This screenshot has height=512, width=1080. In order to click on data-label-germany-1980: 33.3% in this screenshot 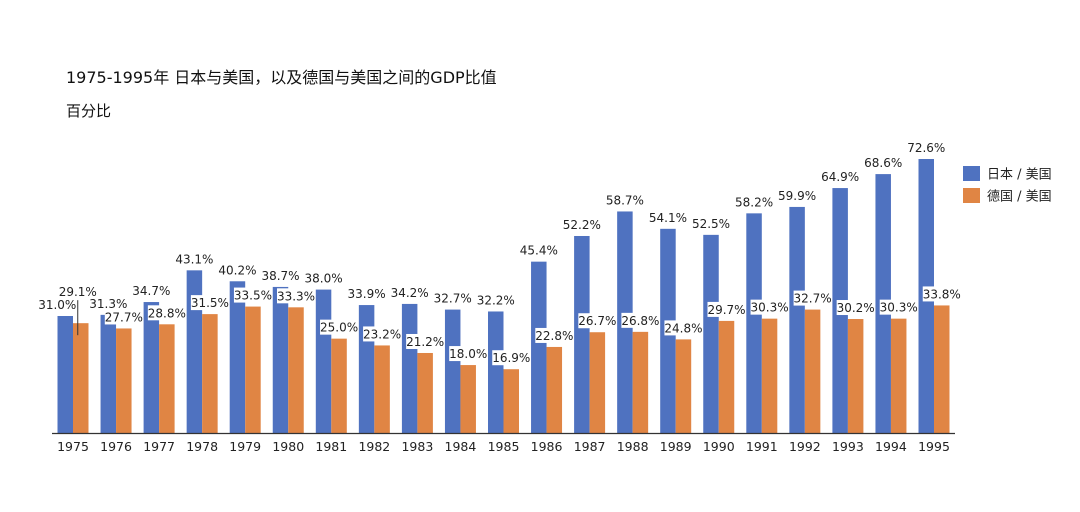, I will do `click(296, 296)`.